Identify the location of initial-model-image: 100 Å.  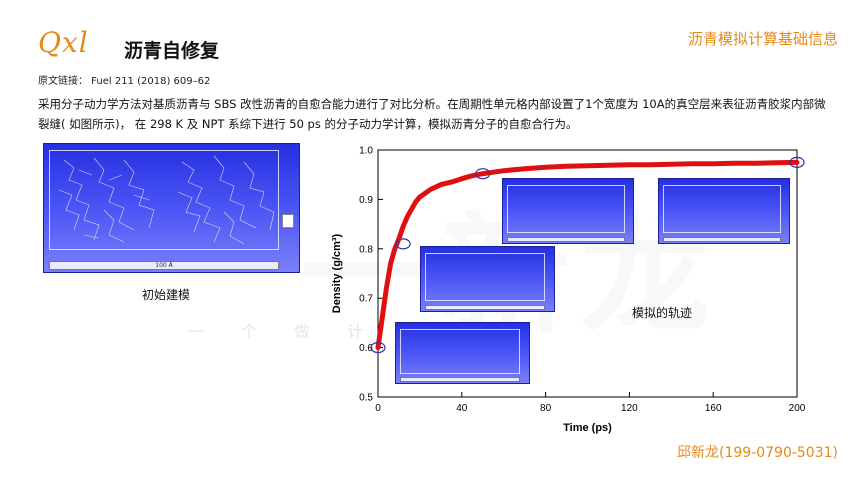
(171, 208).